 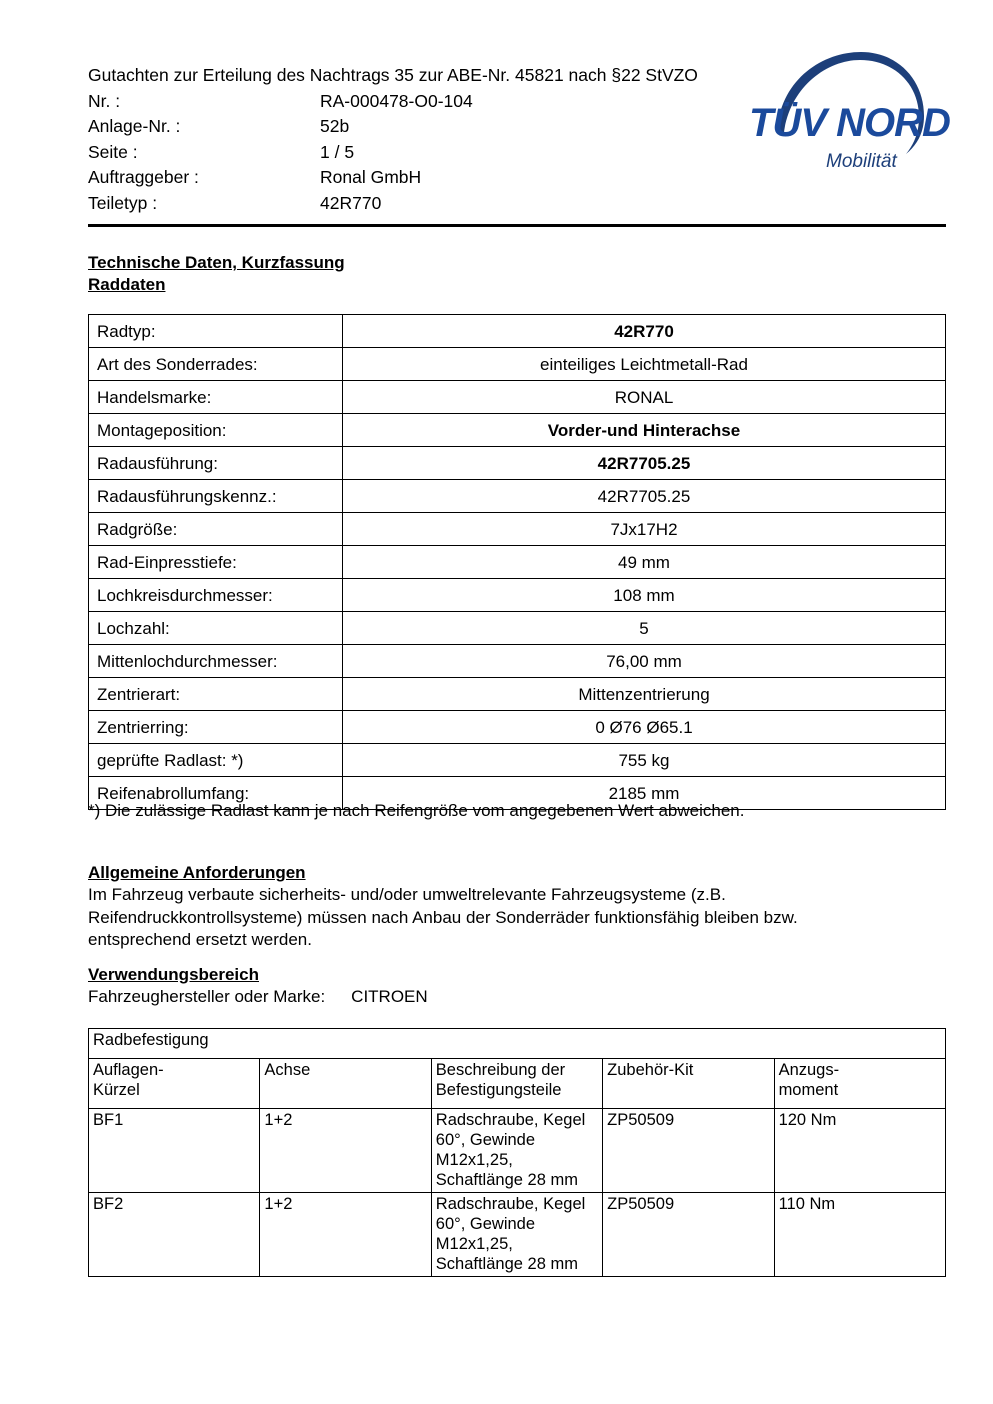 What do you see at coordinates (123, 202) in the screenshot?
I see `header-label-teiletyp: Teiletyp :` at bounding box center [123, 202].